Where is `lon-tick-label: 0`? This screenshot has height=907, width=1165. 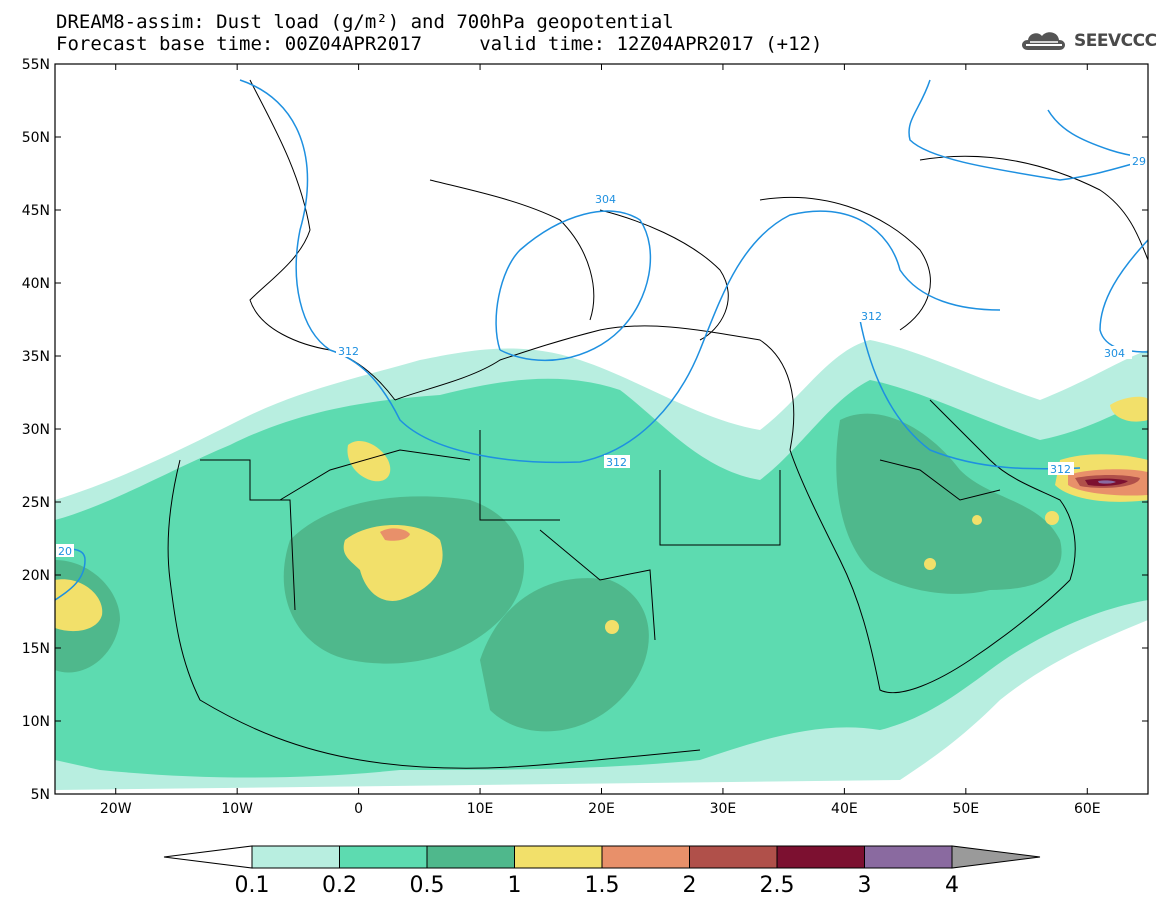
lon-tick-label: 0 is located at coordinates (358, 809).